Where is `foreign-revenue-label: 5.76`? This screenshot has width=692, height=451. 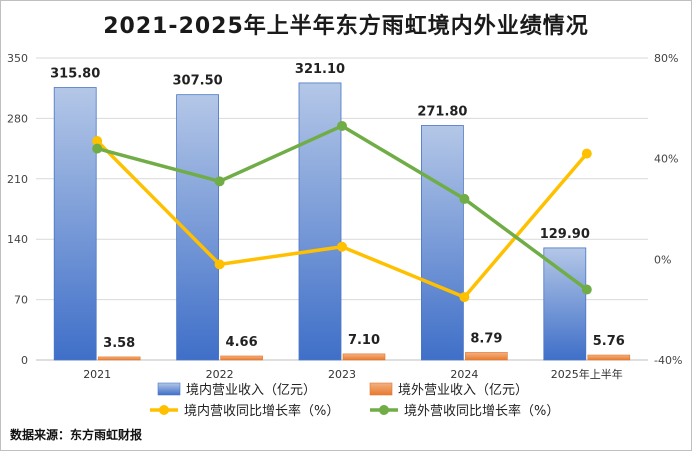
foreign-revenue-label: 5.76 is located at coordinates (609, 341).